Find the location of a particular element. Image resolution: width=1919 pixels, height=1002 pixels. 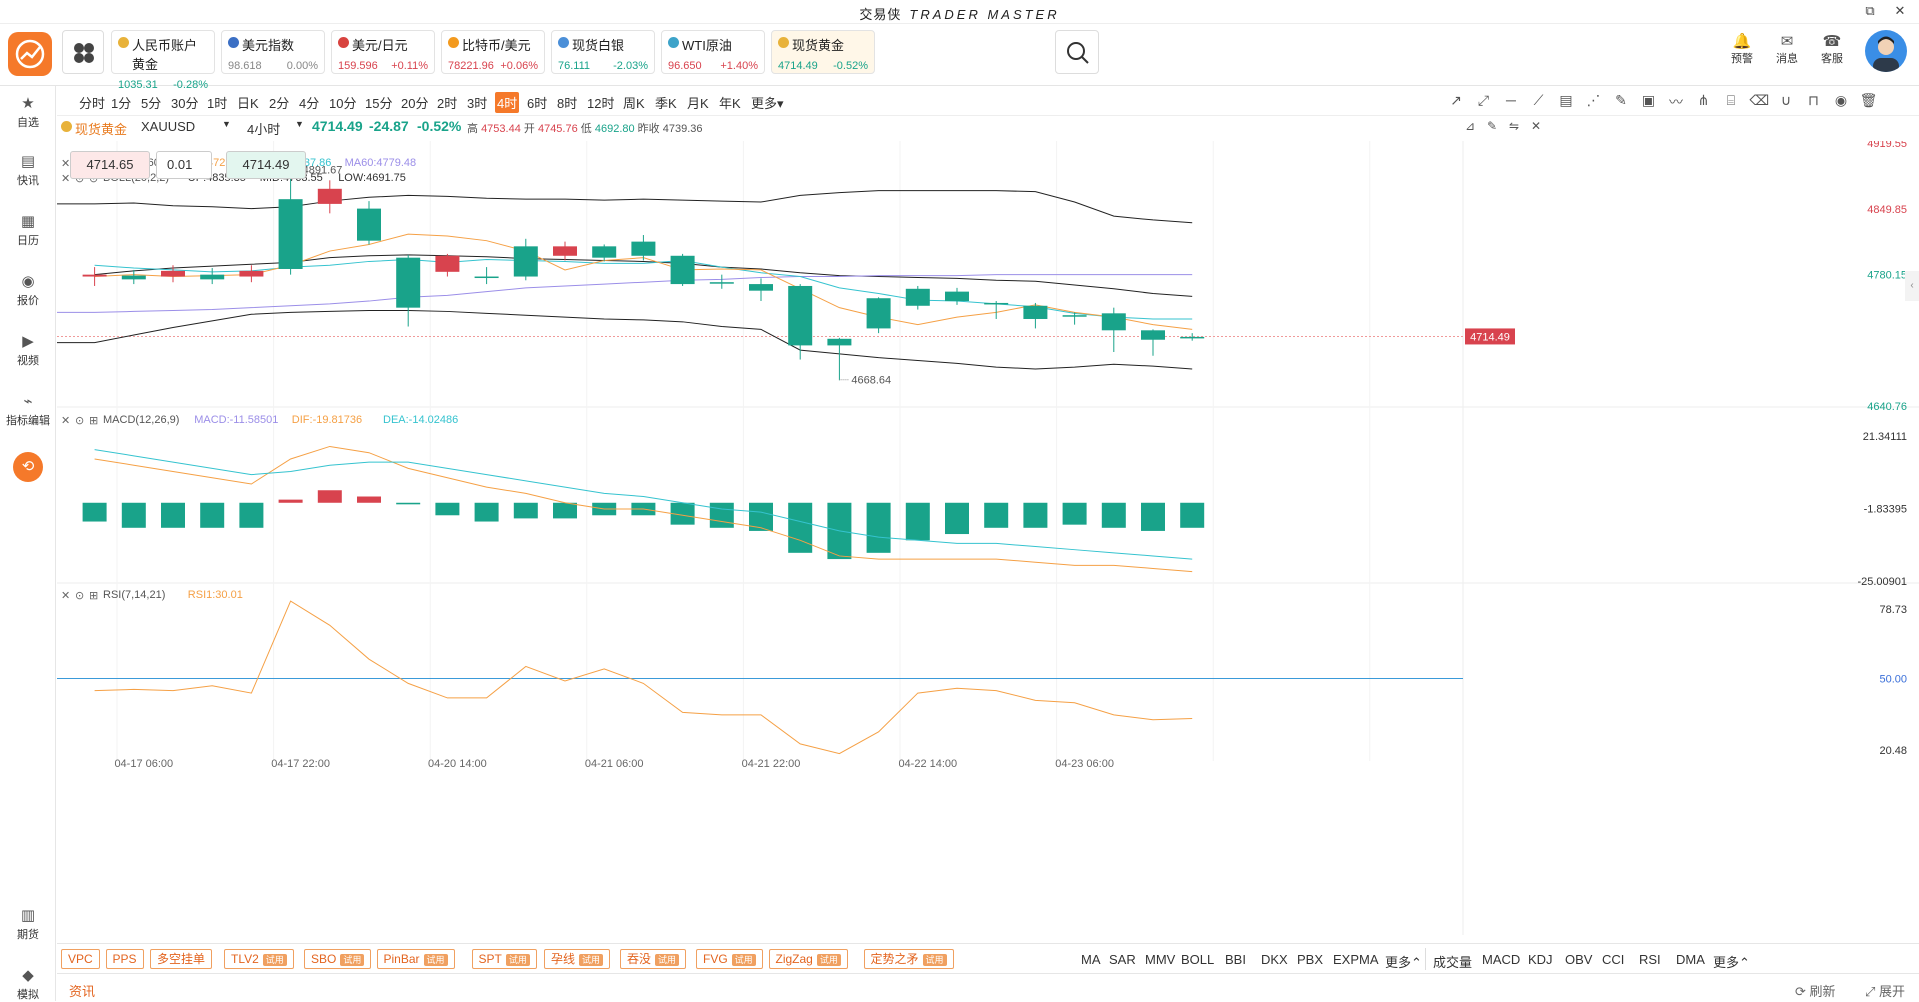

main-indicator-5: DKX is located at coordinates (1274, 959).